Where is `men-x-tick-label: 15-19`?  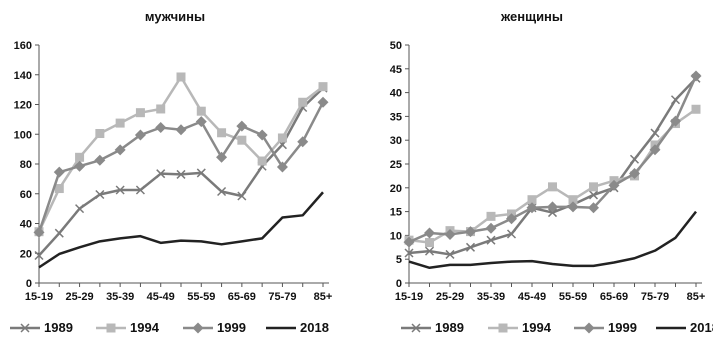
men-x-tick-label: 15-19 is located at coordinates (39, 297).